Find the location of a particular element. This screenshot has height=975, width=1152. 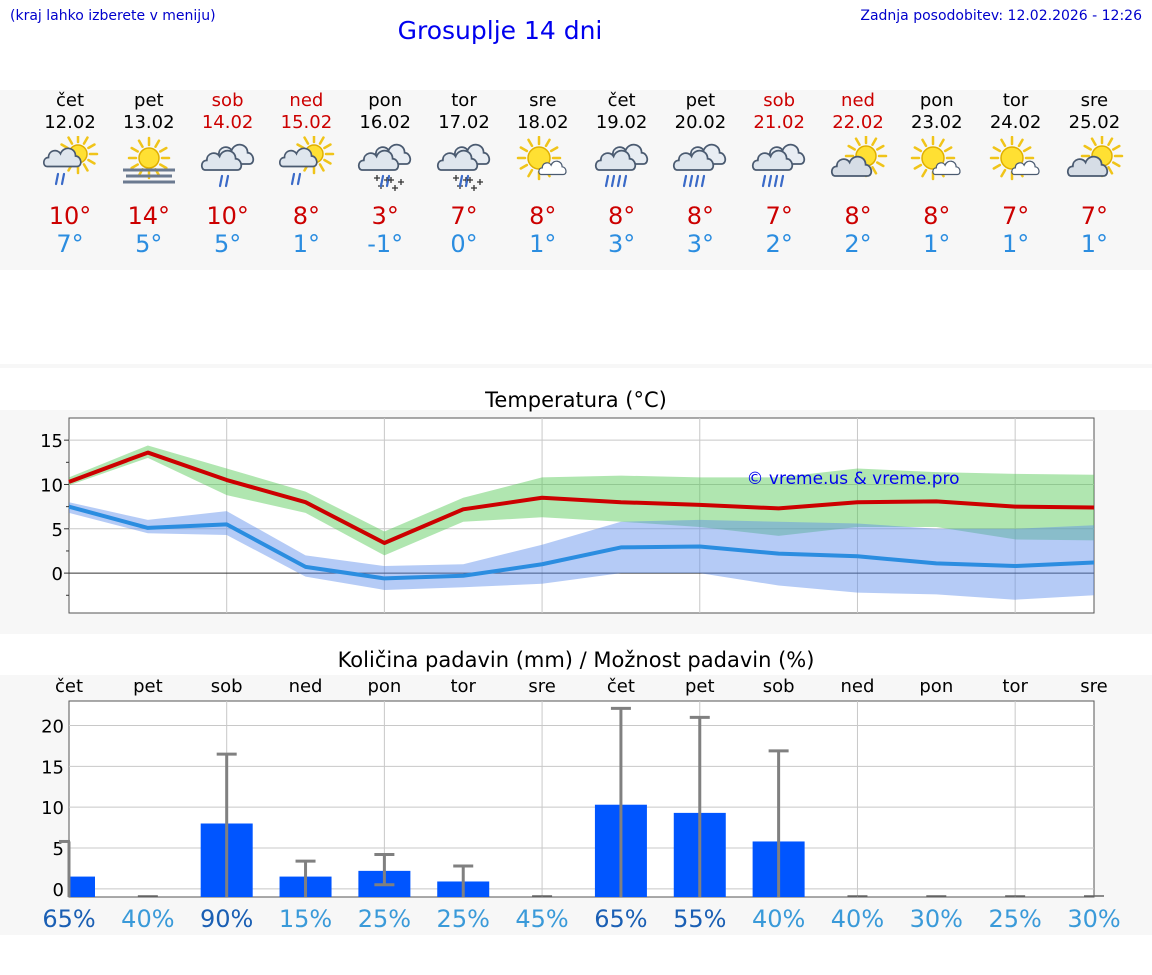

separator is located at coordinates (576, 366).